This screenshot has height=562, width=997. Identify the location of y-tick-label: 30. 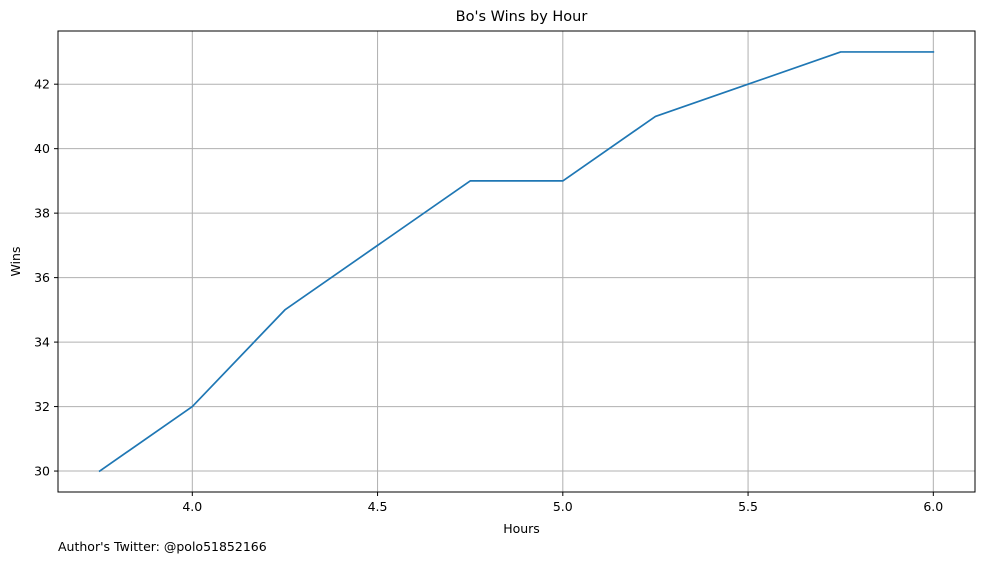
(42, 471).